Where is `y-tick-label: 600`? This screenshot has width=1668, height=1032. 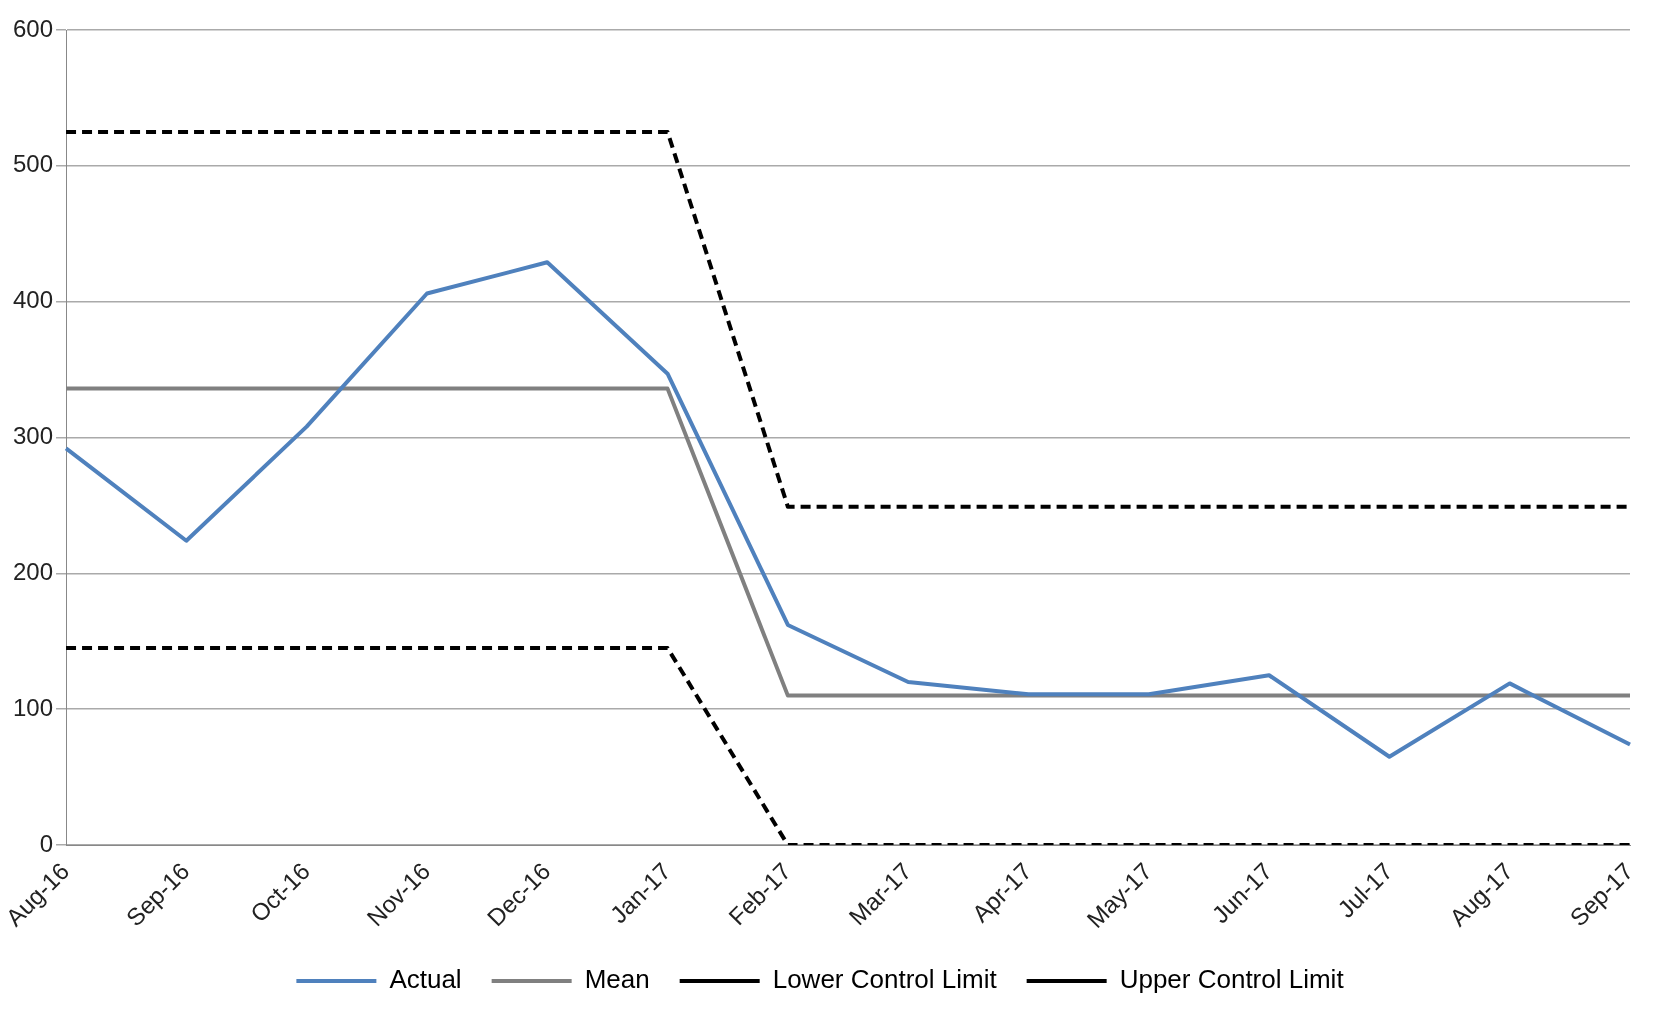 y-tick-label: 600 is located at coordinates (33, 28).